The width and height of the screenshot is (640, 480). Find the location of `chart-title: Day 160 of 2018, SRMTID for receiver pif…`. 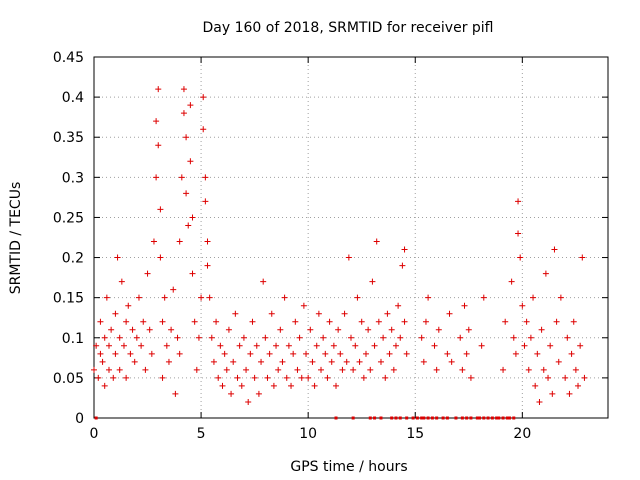

chart-title: Day 160 of 2018, SRMTID for receiver pif… is located at coordinates (347, 28).